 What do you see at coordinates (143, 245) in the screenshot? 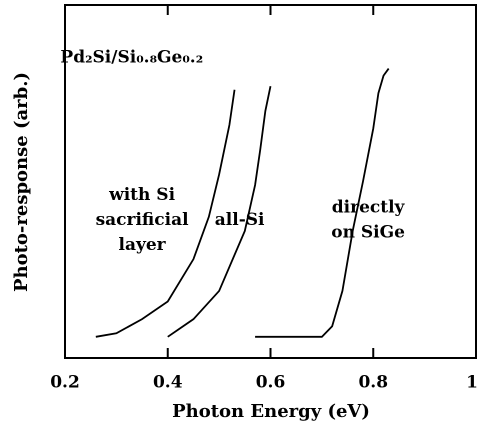
I see `annotation: layer` at bounding box center [143, 245].